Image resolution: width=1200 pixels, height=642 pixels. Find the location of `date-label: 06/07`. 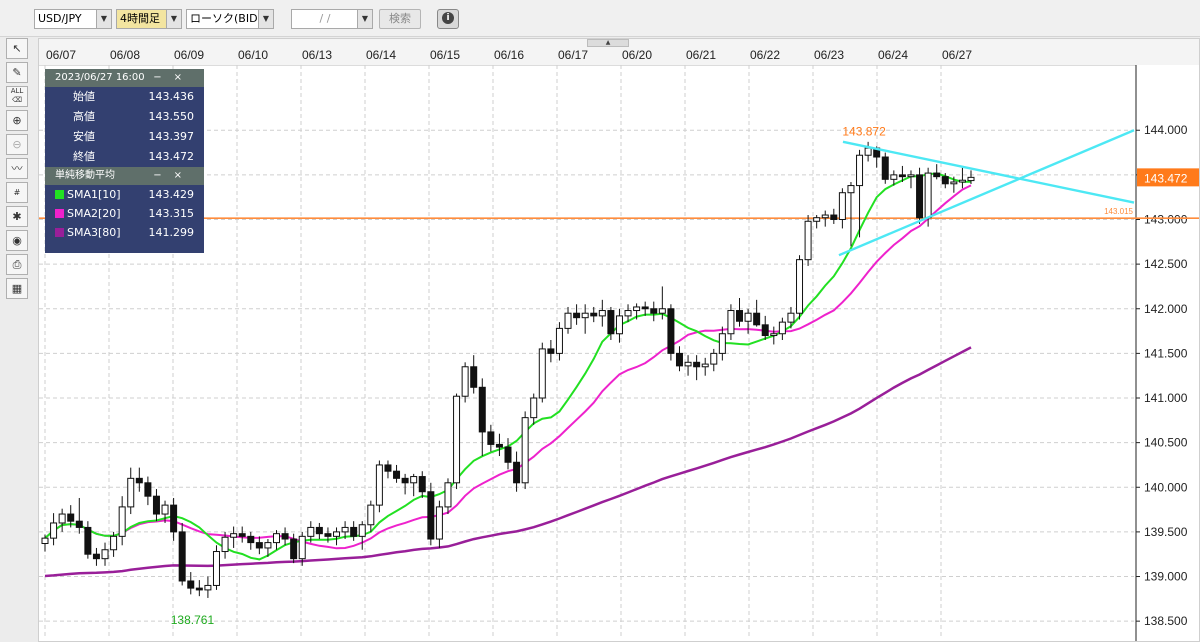

date-label: 06/07 is located at coordinates (61, 55).